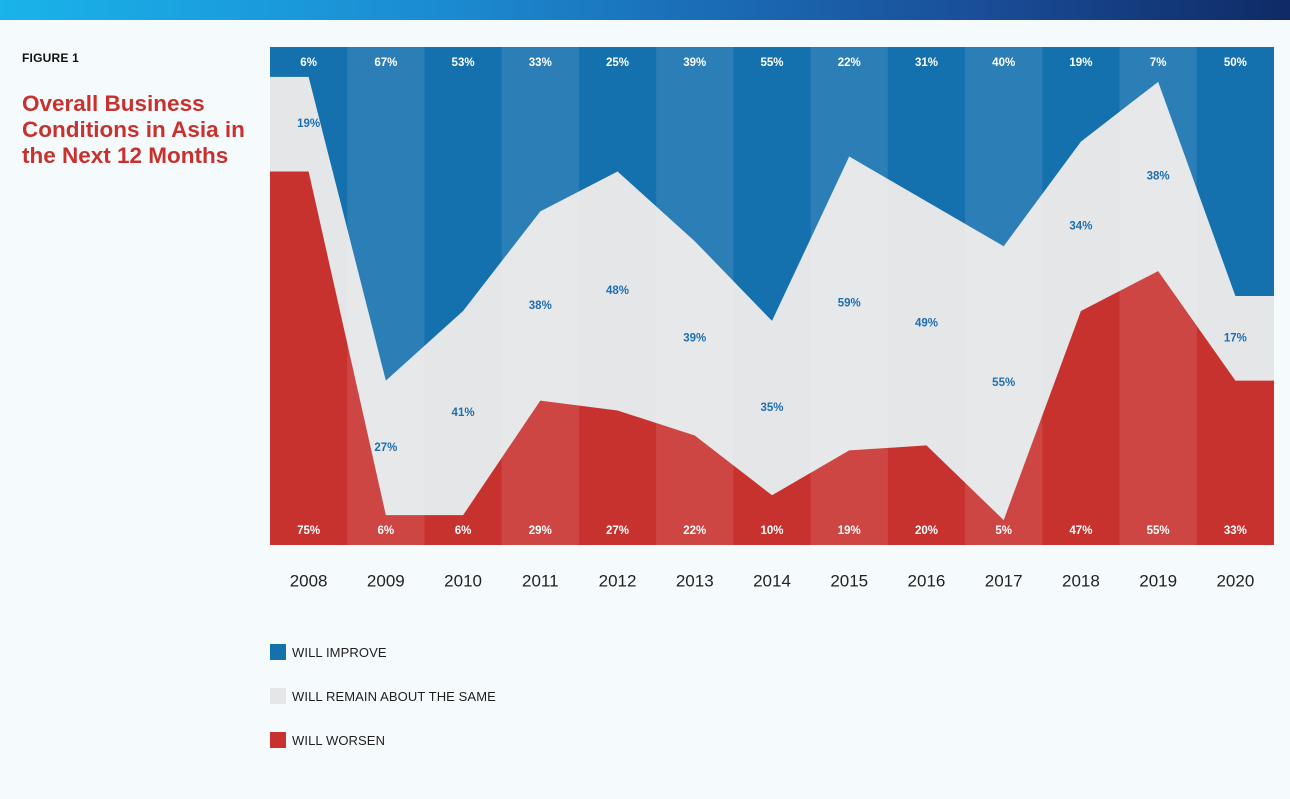 The image size is (1290, 799). What do you see at coordinates (849, 296) in the screenshot?
I see `column-shade-2015` at bounding box center [849, 296].